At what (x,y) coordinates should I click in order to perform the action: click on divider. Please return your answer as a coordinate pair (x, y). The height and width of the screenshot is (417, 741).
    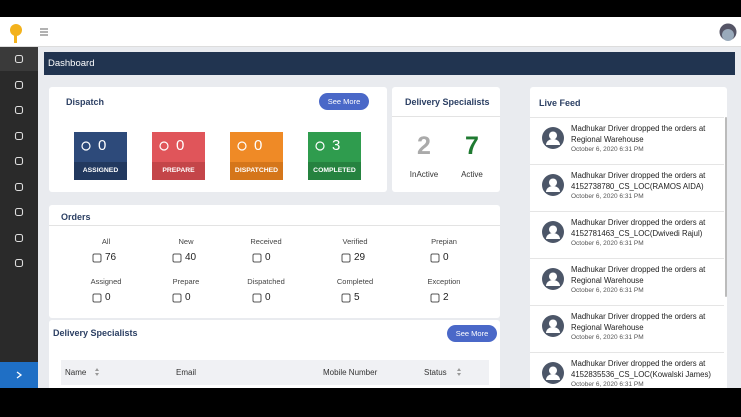
    Looking at the image, I should click on (274, 225).